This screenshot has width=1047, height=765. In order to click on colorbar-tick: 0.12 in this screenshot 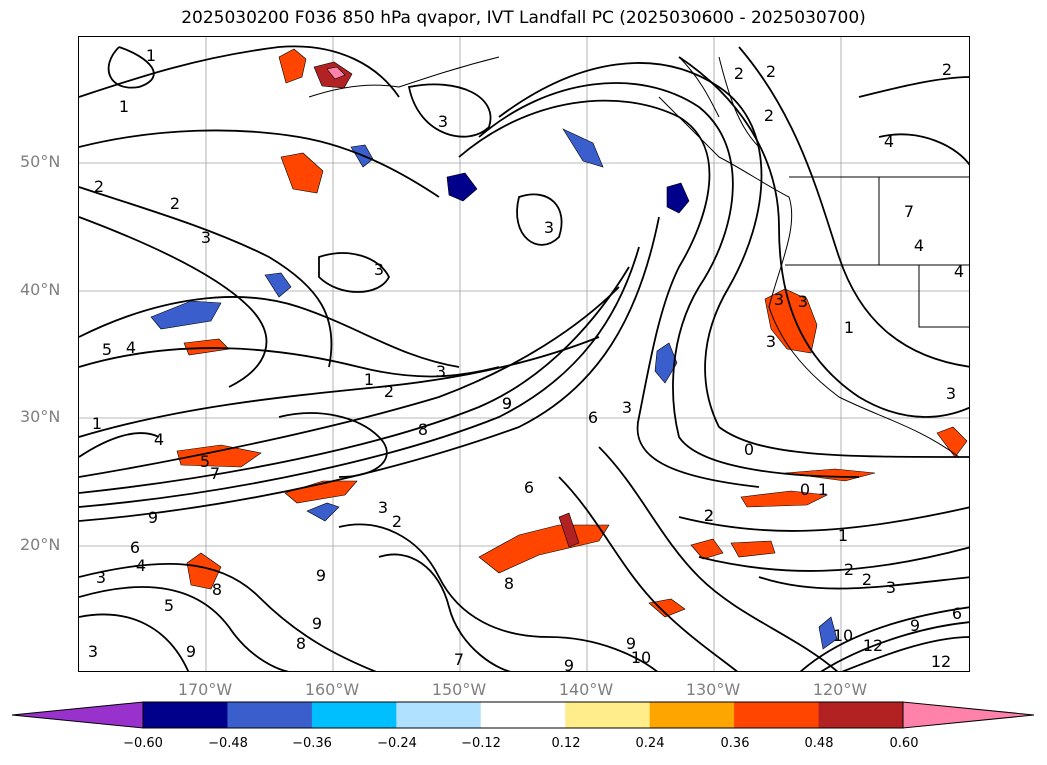, I will do `click(566, 743)`.